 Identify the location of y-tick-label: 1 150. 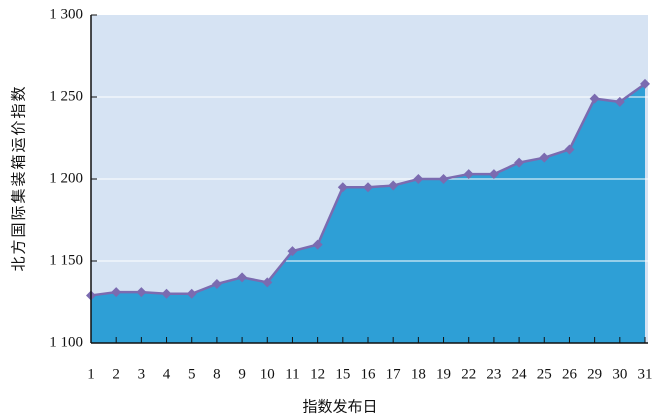
(66, 260).